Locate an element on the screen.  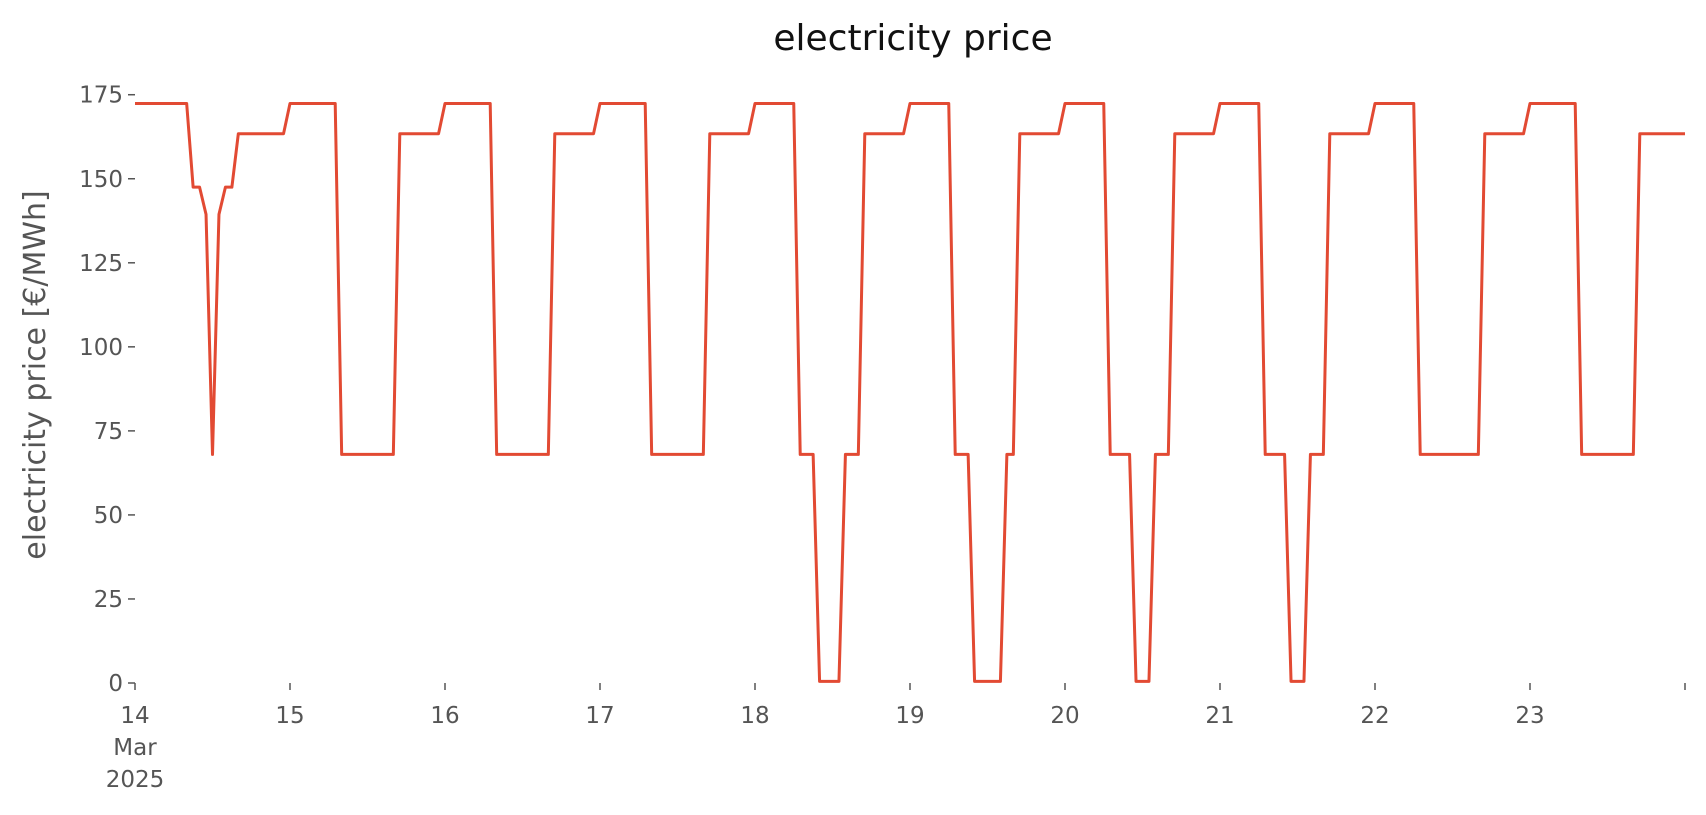
x-tick-label: 15 is located at coordinates (289, 716).